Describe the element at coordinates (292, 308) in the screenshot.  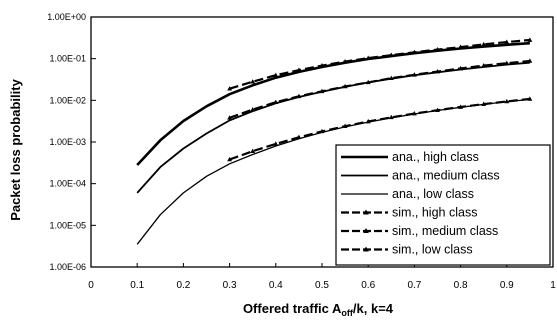
I see `x-axis-title-main: Offered traffic A` at that location.